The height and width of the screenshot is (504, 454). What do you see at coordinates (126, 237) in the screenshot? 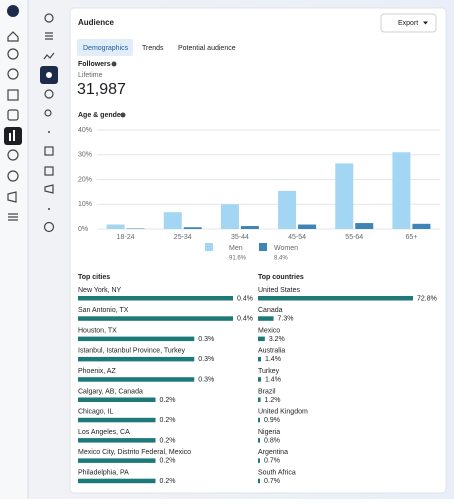
I see `x-tick-label: 18-24` at bounding box center [126, 237].